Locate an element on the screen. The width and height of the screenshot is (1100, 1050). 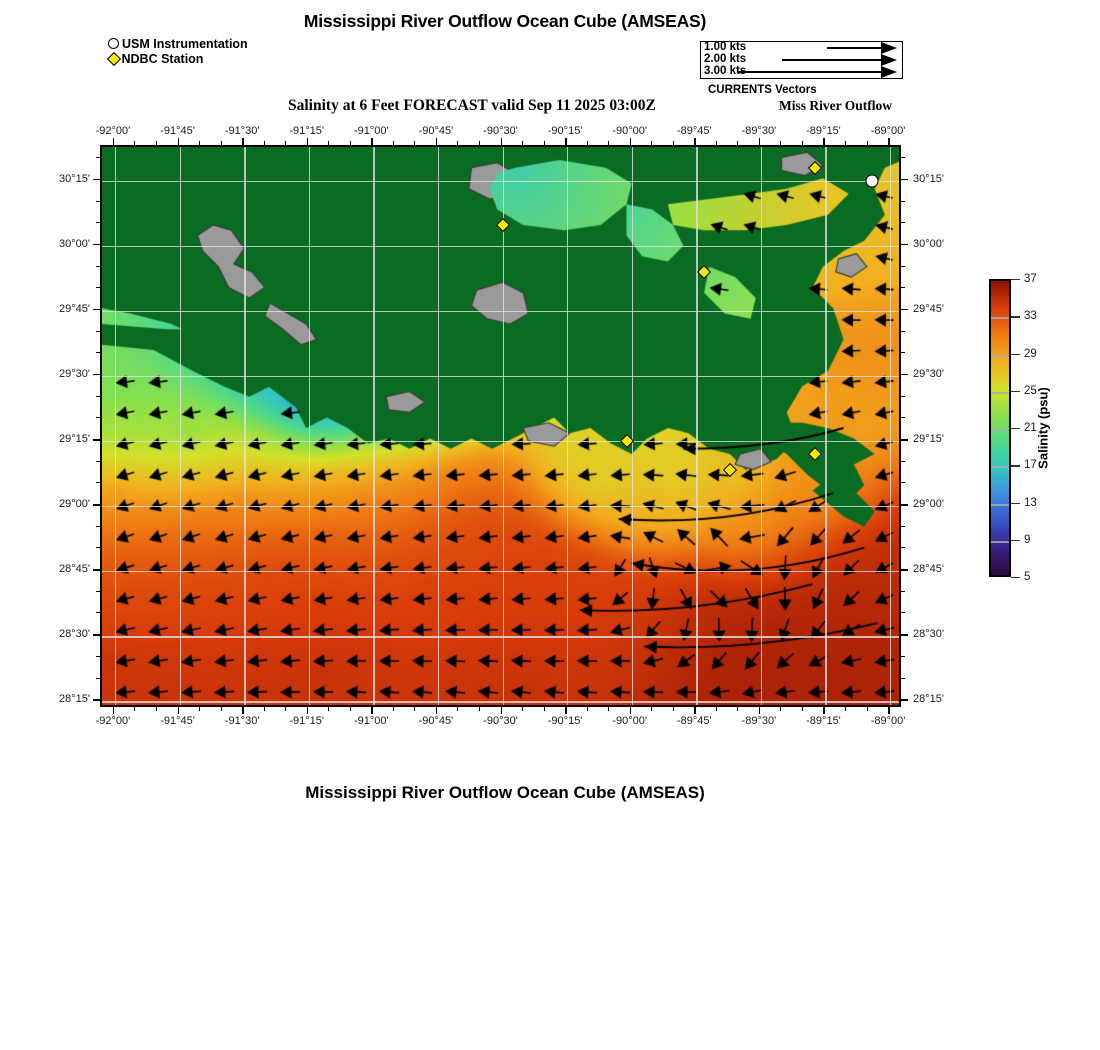
colorbar is located at coordinates (1000, 428).